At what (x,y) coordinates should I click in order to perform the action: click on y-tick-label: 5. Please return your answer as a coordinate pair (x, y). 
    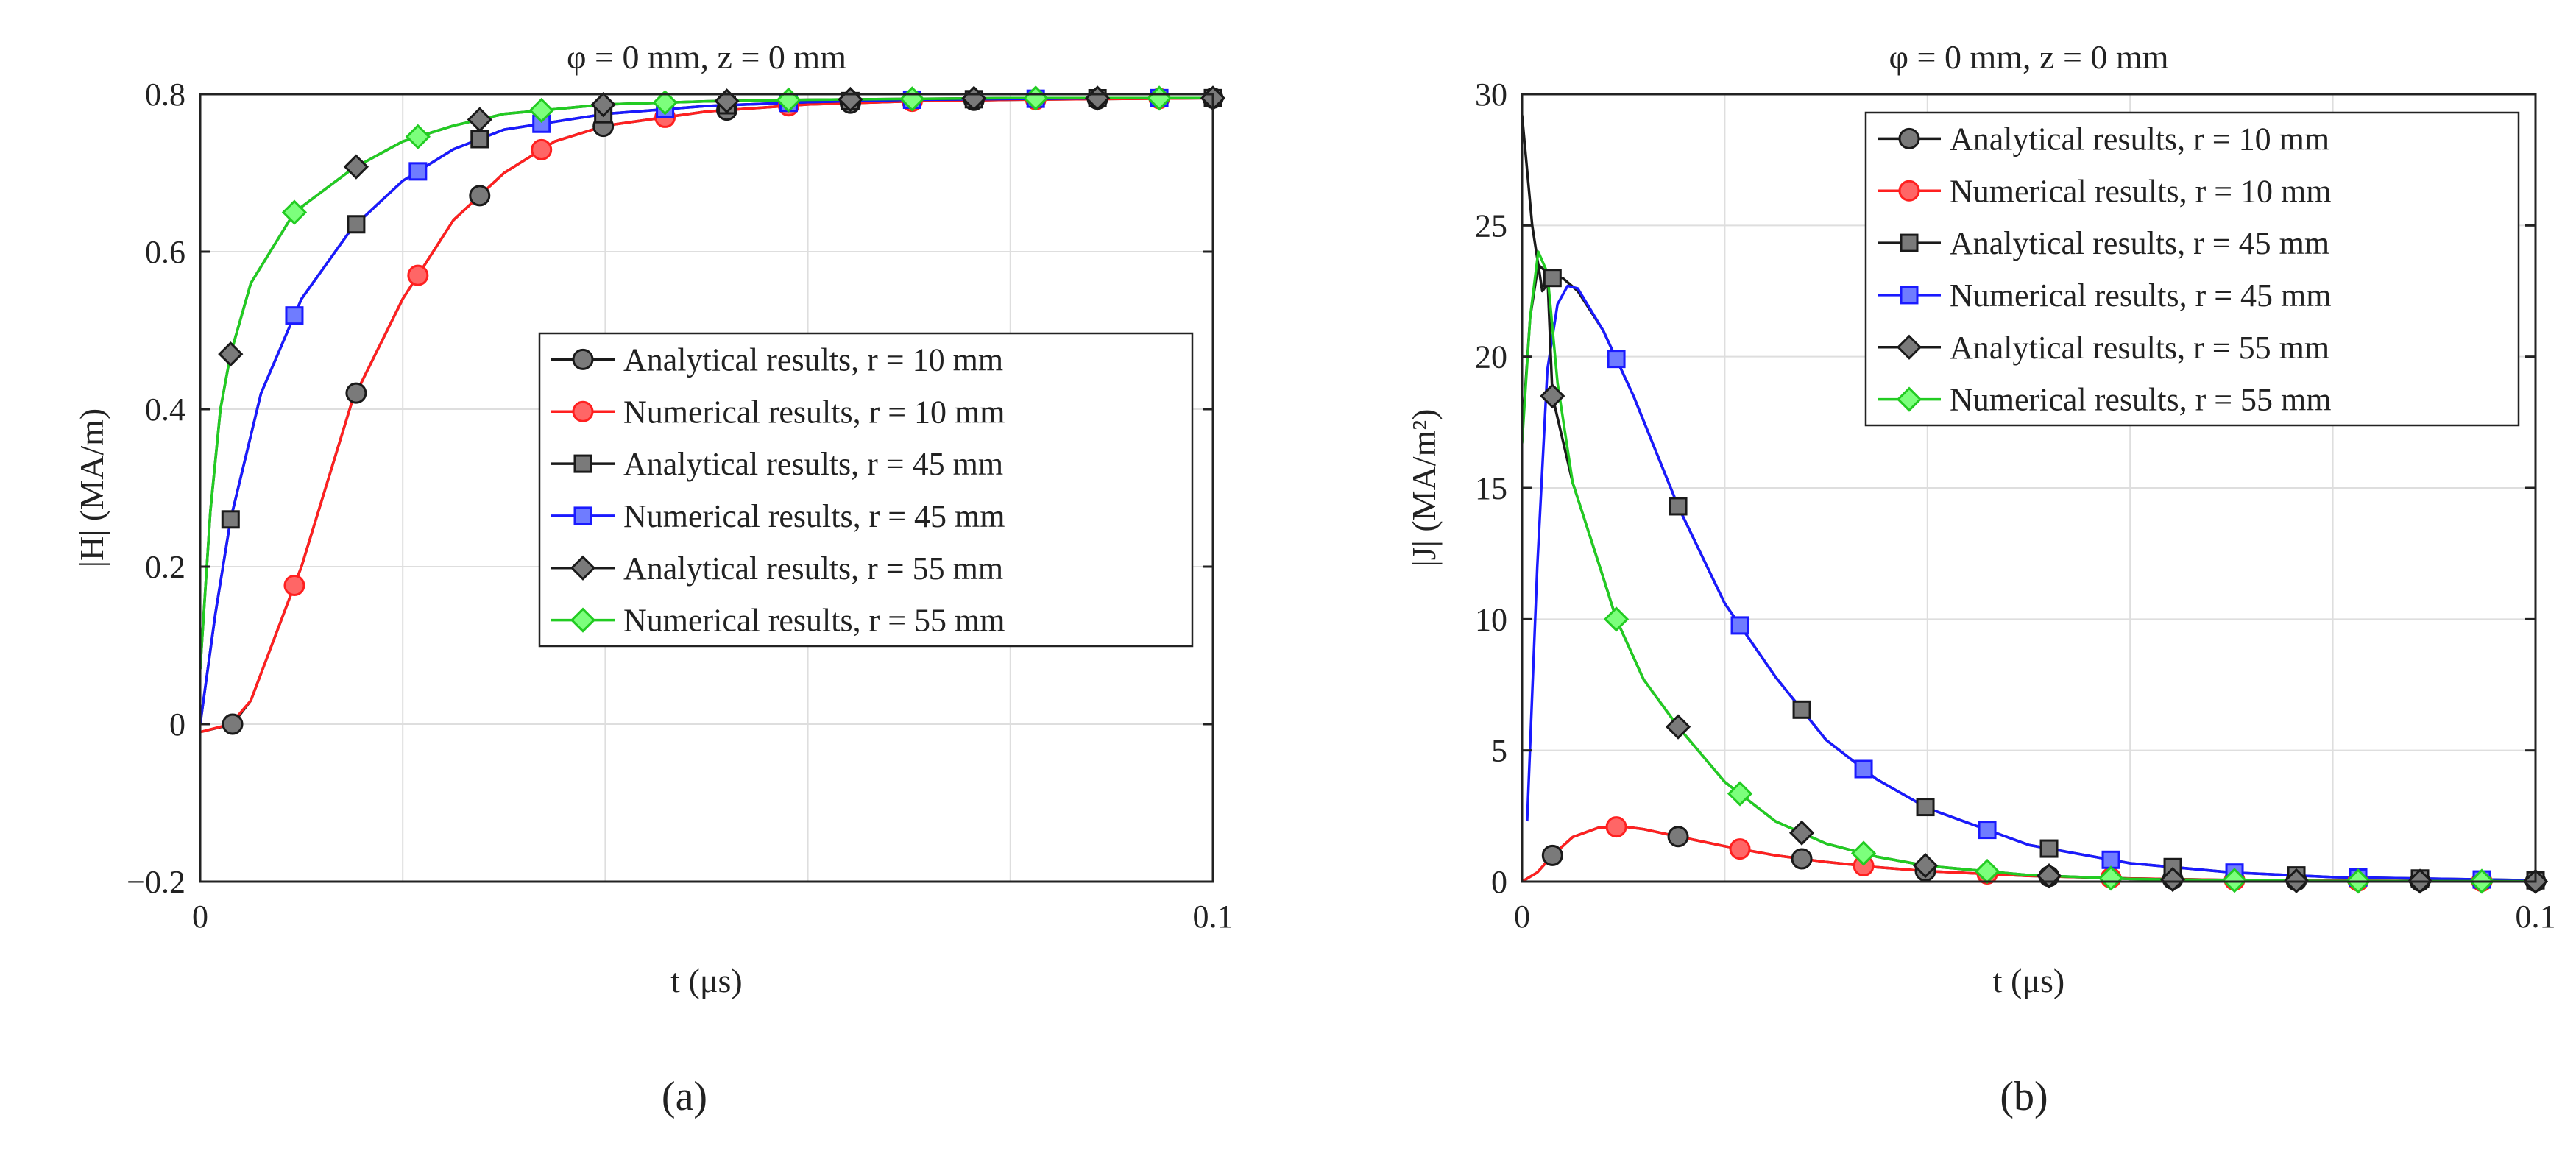
    Looking at the image, I should click on (1499, 751).